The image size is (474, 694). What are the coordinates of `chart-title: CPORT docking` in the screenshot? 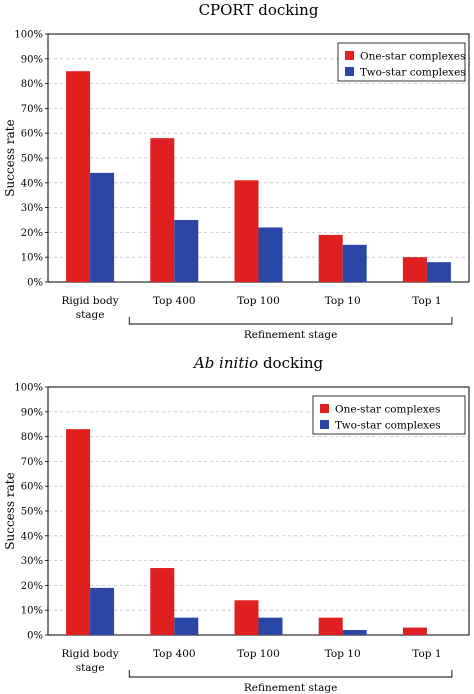 It's located at (259, 10).